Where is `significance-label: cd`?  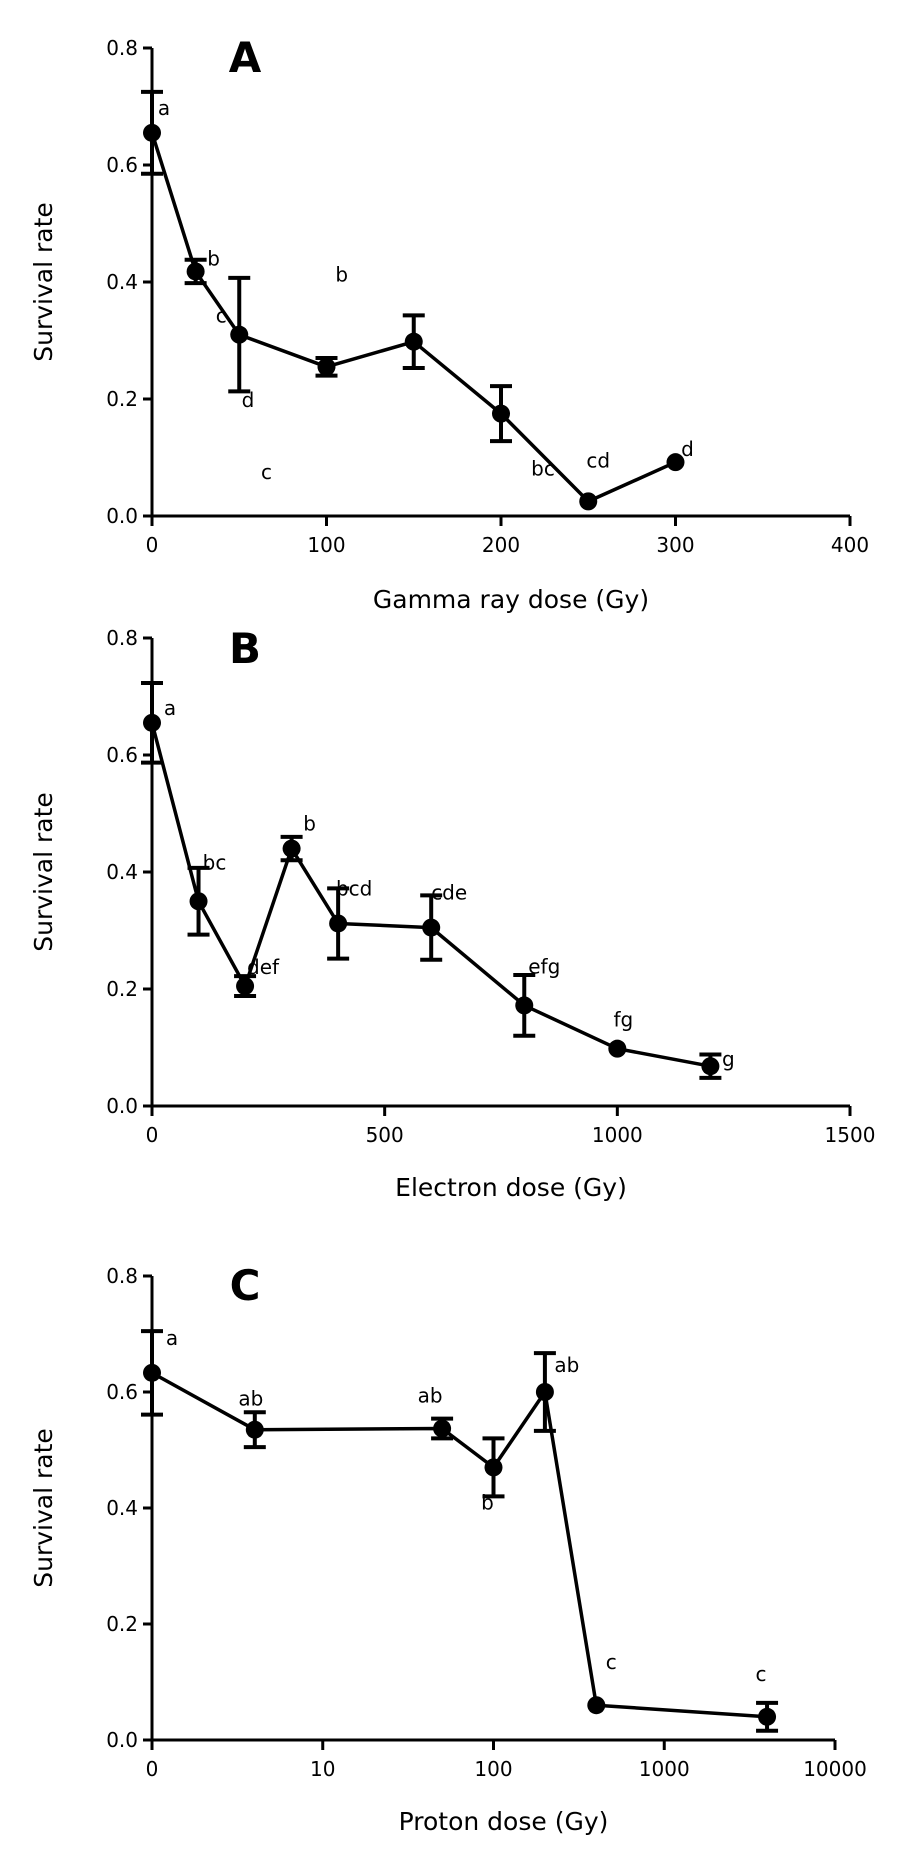 significance-label: cd is located at coordinates (598, 460).